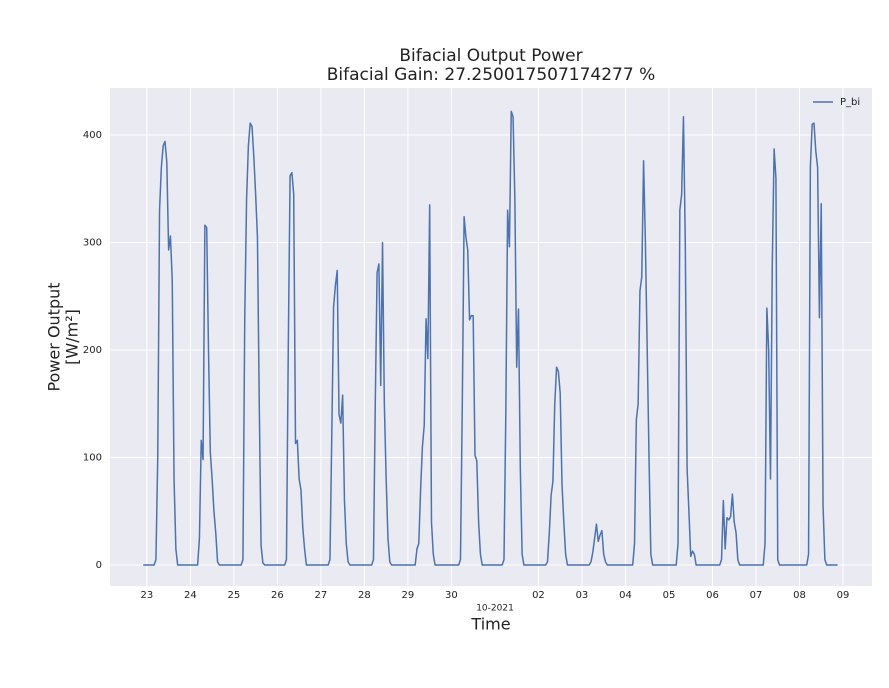  I want to click on x-tick-label: 26, so click(277, 595).